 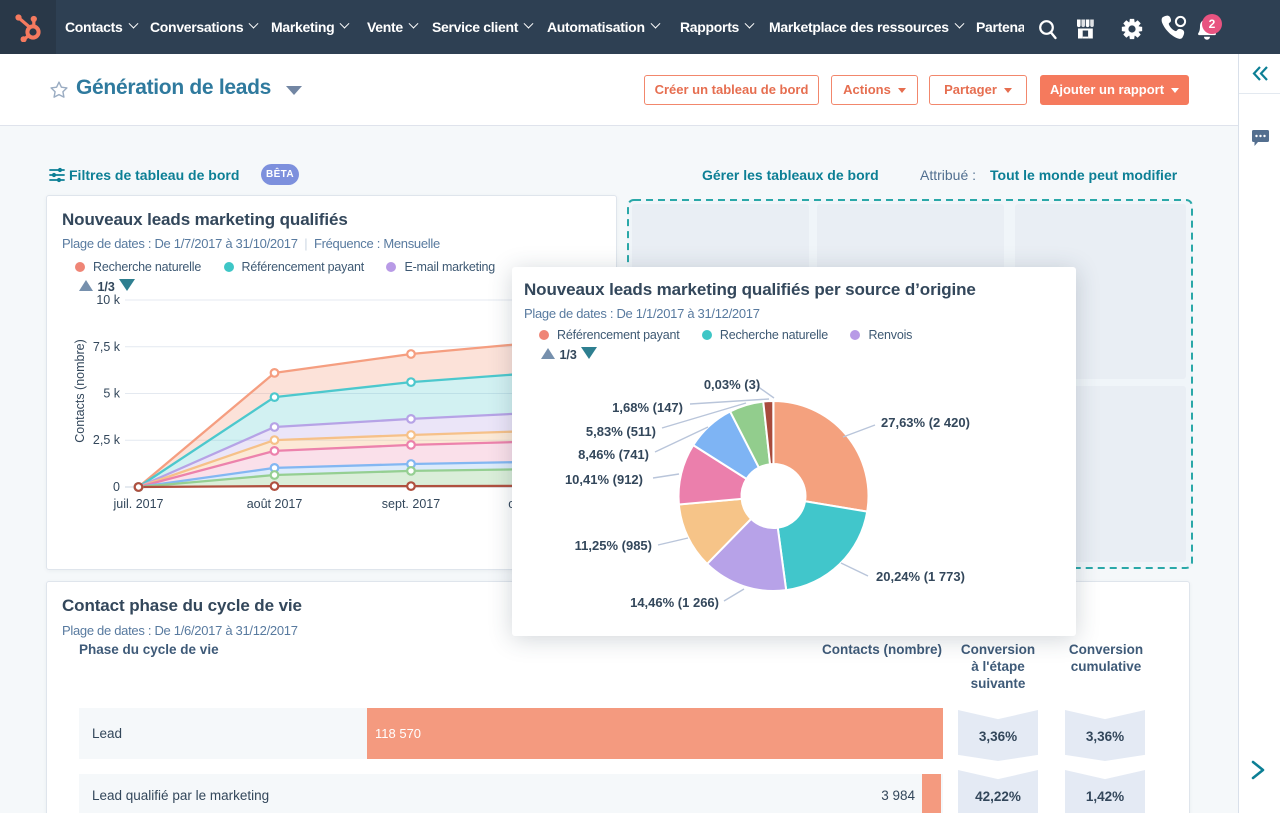 What do you see at coordinates (732, 384) in the screenshot?
I see `svg-text: 0,03% (3)` at bounding box center [732, 384].